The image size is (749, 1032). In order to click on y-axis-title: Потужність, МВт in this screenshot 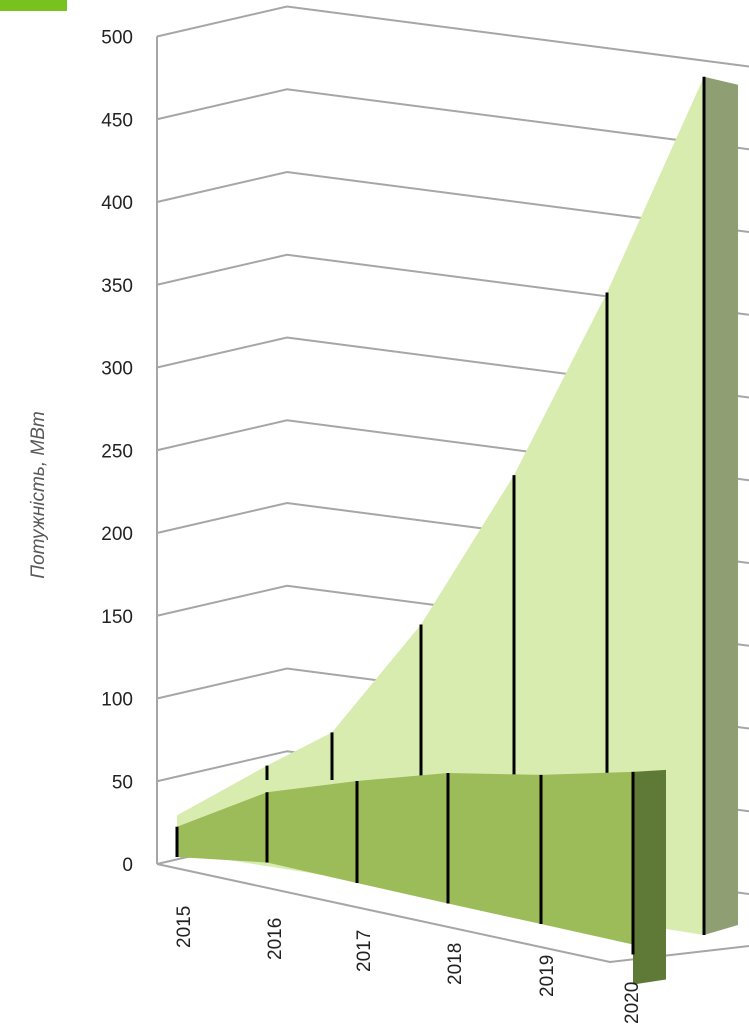, I will do `click(38, 494)`.